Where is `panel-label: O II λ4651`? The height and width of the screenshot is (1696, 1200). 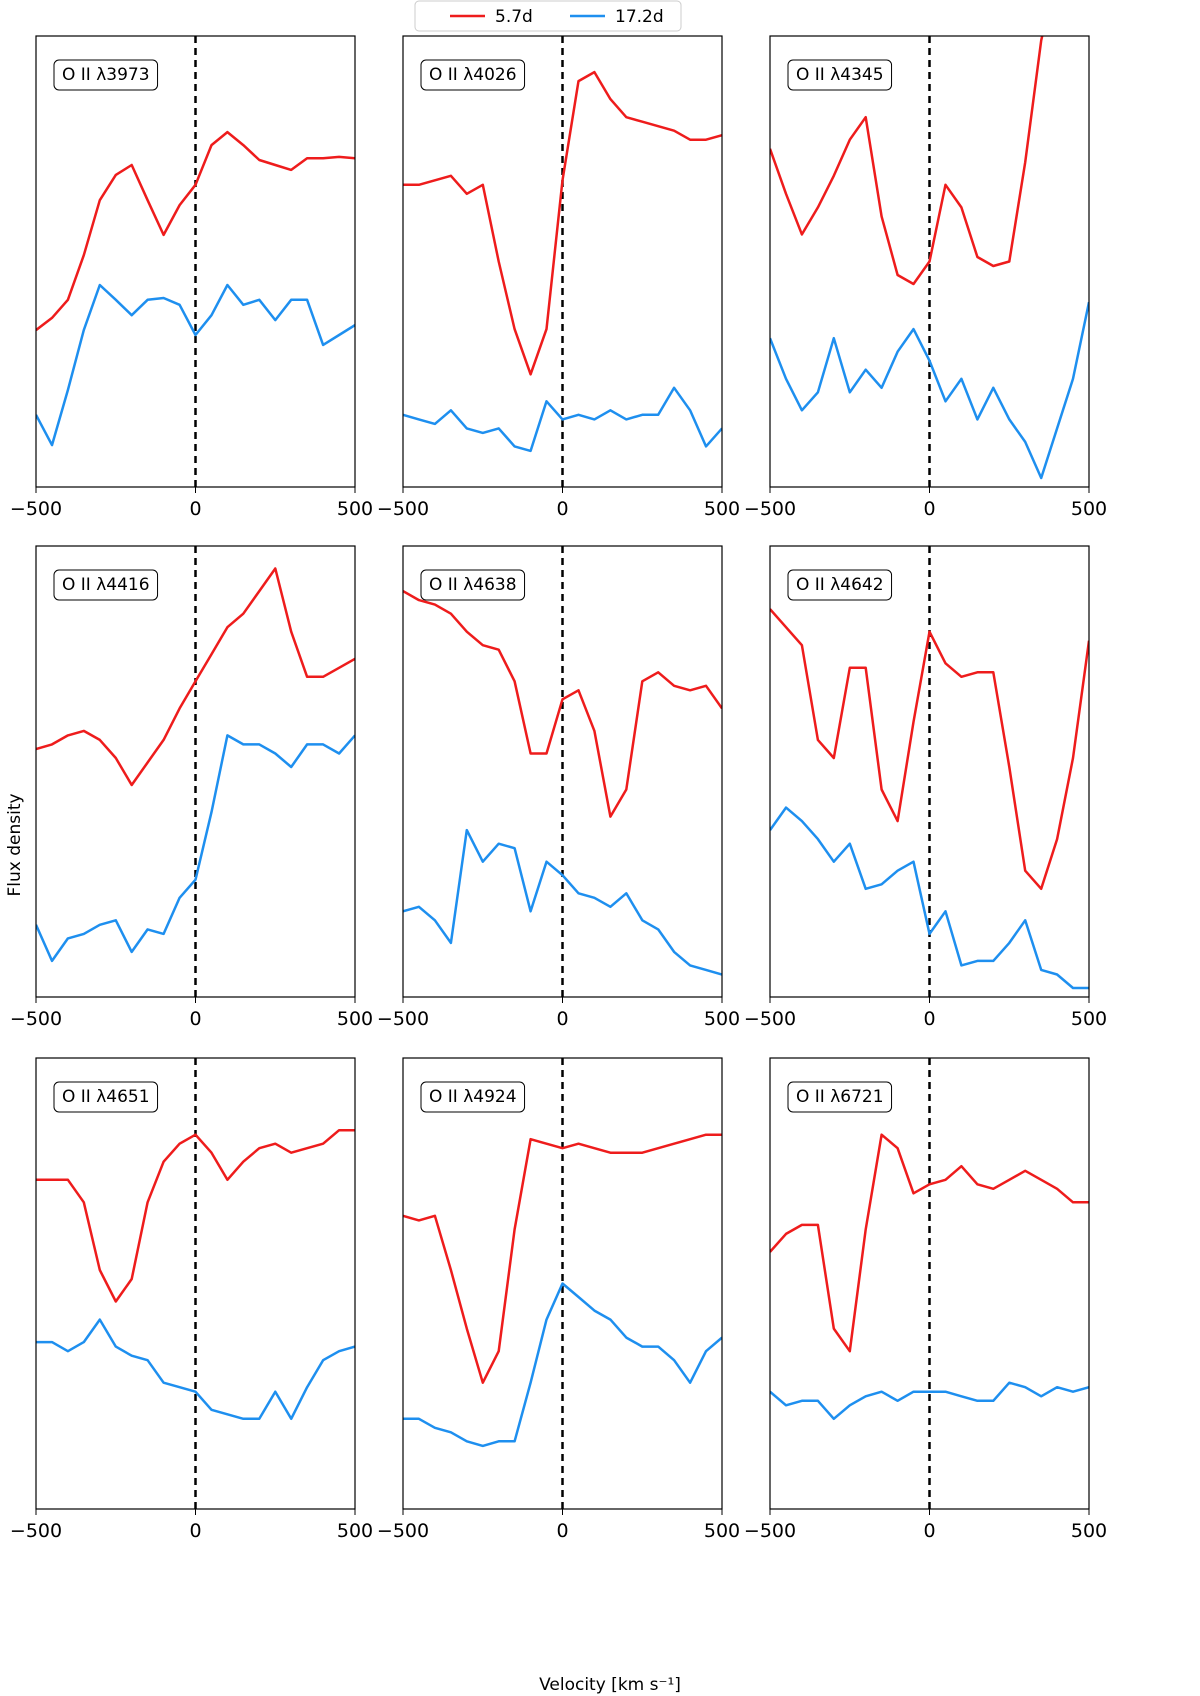 panel-label: O II λ4651 is located at coordinates (106, 1097).